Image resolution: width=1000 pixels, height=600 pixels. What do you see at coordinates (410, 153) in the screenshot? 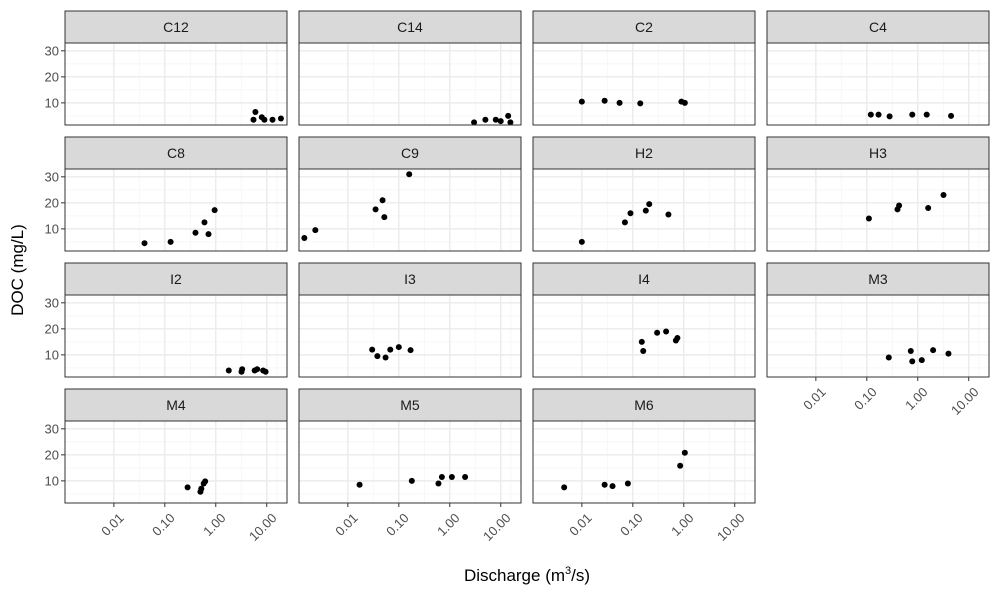
I see `facet-label: C9` at bounding box center [410, 153].